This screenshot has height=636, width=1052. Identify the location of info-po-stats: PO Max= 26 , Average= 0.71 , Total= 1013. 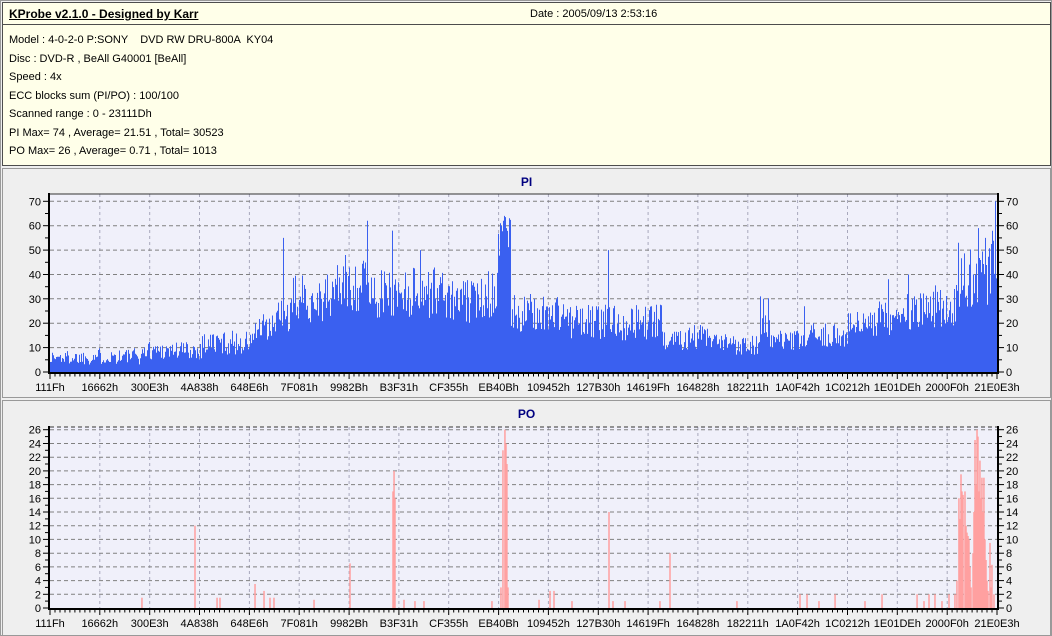
(113, 151).